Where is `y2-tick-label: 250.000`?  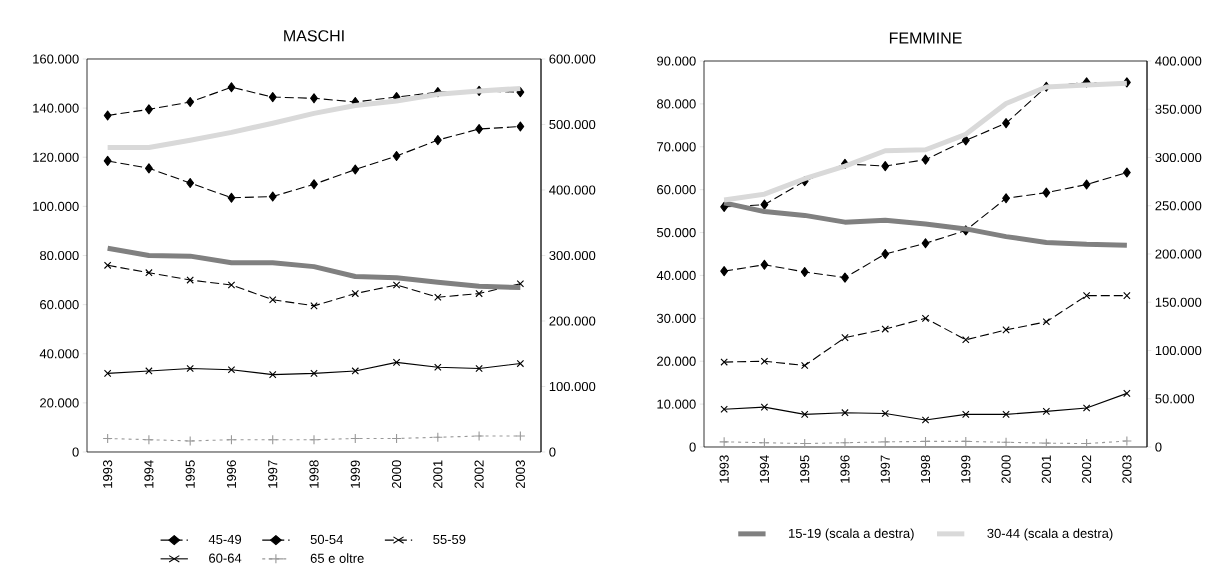 y2-tick-label: 250.000 is located at coordinates (1178, 206).